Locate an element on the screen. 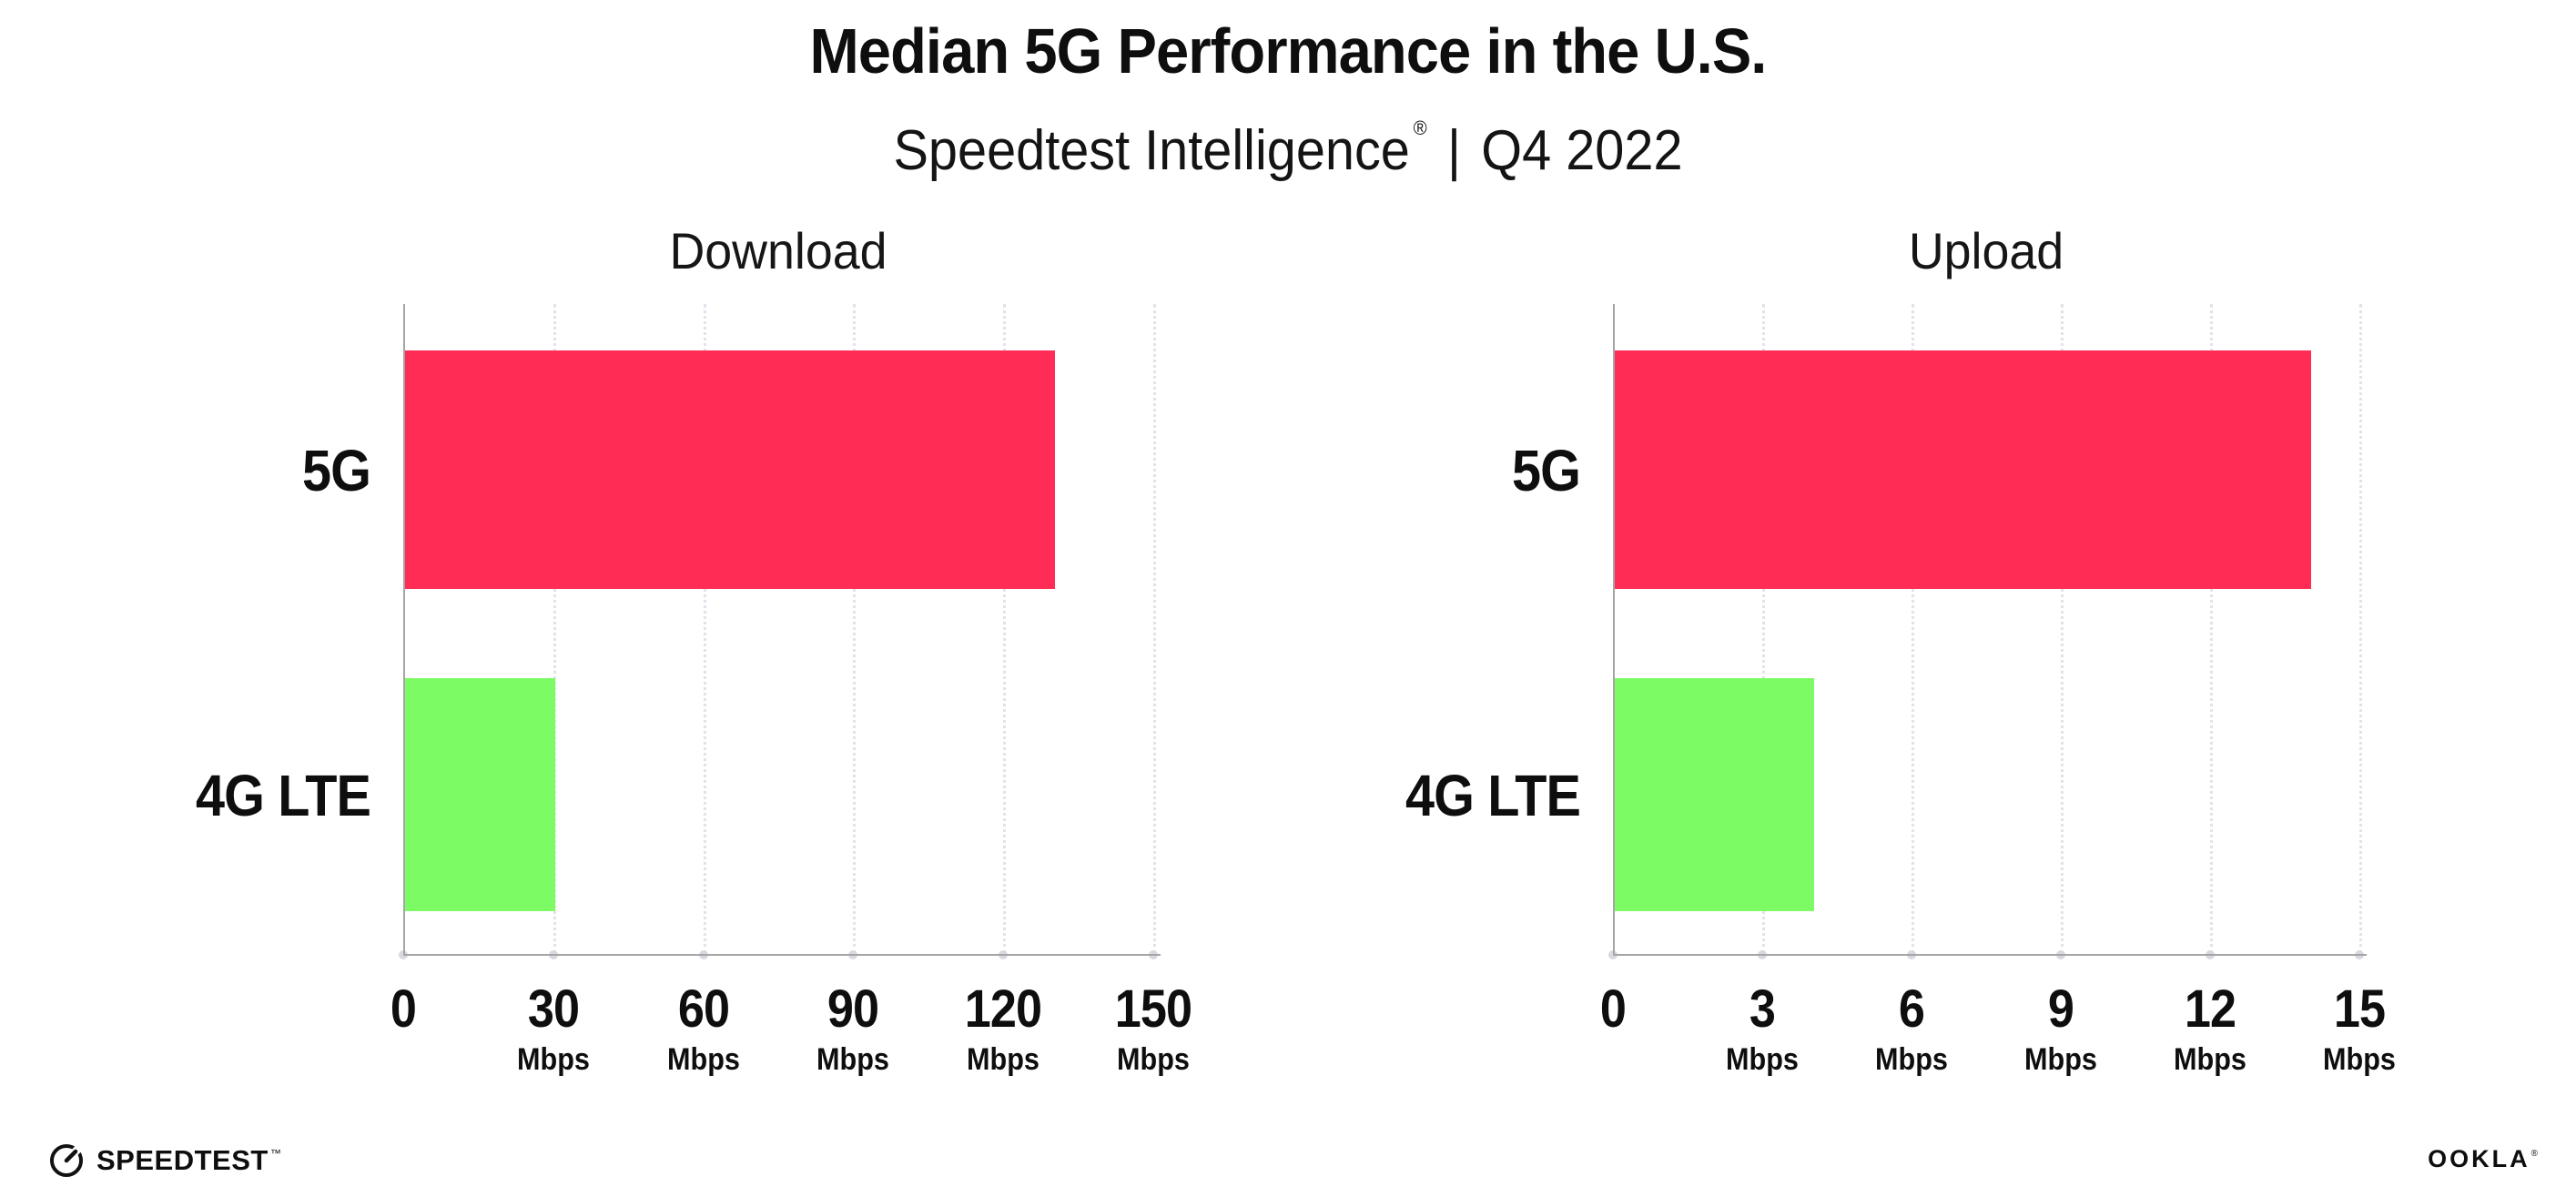 This screenshot has height=1197, width=2576. ookla-wordmark: OOKLA is located at coordinates (2479, 1159).